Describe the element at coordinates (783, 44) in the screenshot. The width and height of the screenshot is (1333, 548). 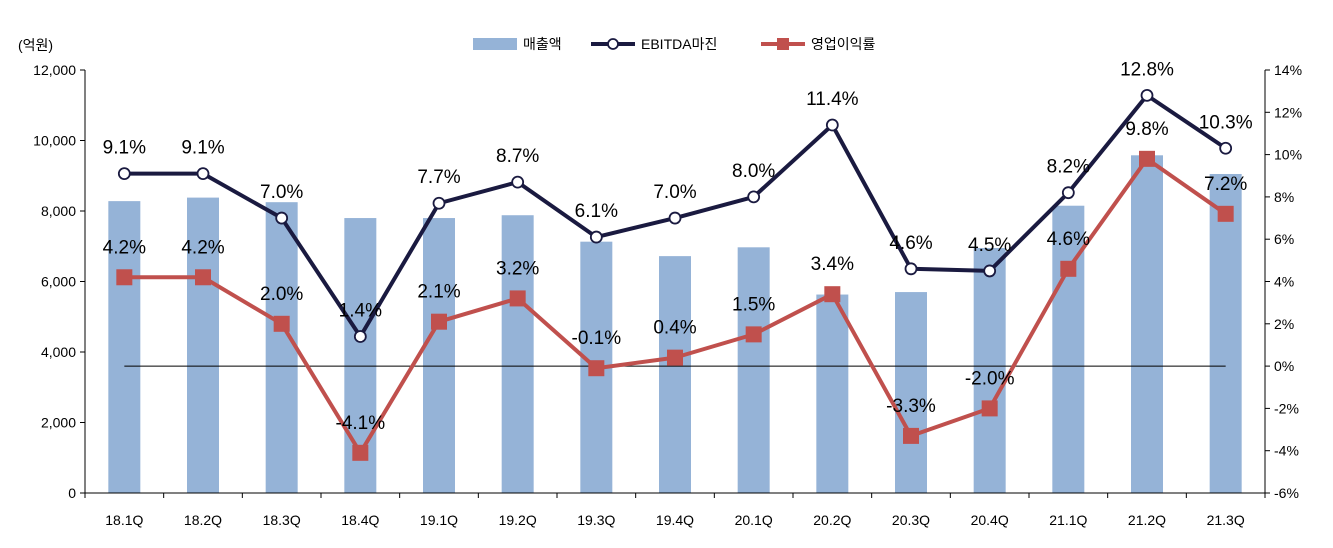
I see `legend-swatch-operating-marker` at that location.